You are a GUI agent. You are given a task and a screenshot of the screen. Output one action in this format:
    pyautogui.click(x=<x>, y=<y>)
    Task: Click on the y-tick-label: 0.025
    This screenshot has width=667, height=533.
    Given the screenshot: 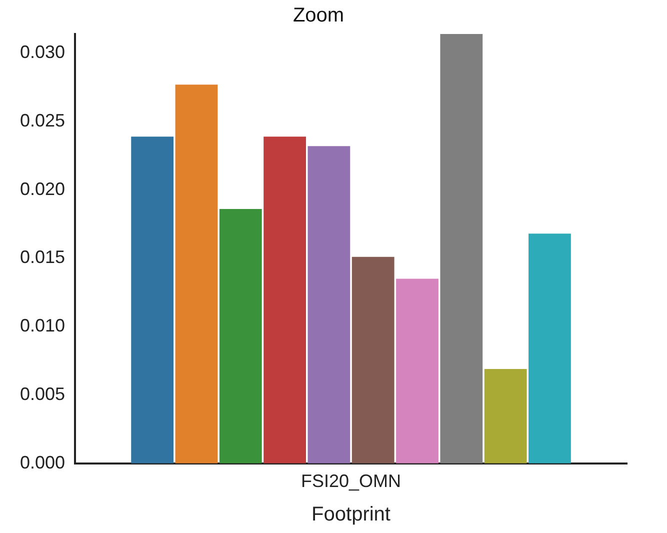 What is the action you would take?
    pyautogui.click(x=43, y=120)
    